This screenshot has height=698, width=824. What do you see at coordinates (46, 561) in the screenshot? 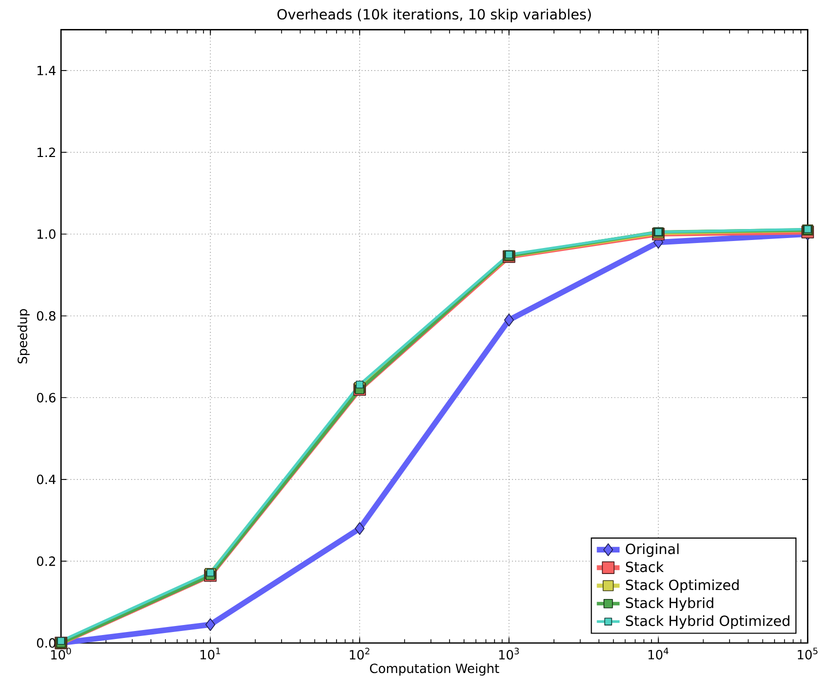
I see `y-tick-label: 0.2` at bounding box center [46, 561].